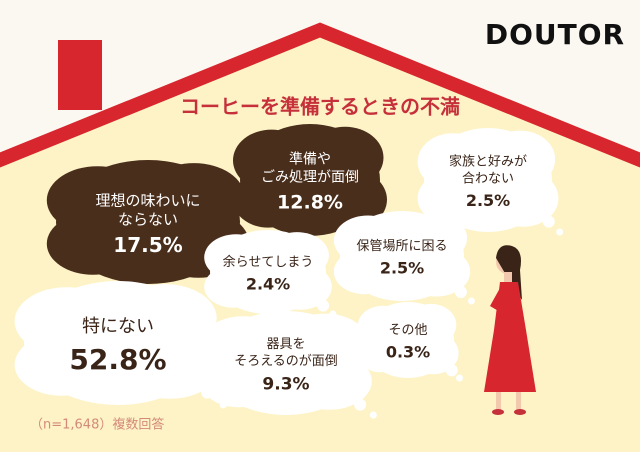 Image resolution: width=640 pixels, height=452 pixels. I want to click on bubble: 保管場所に困る 2.5%, so click(404, 258).